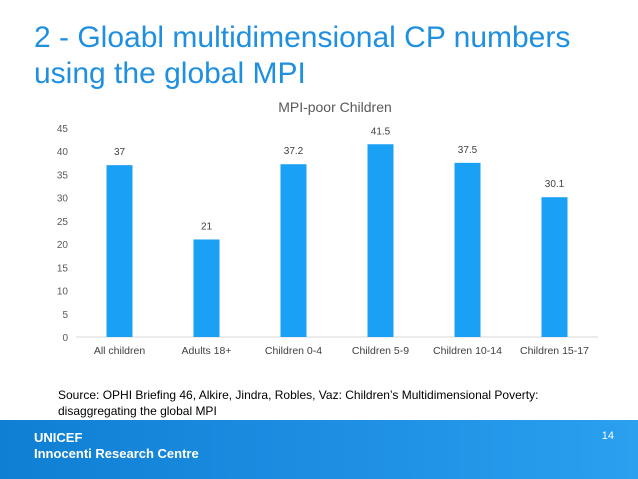 Image resolution: width=638 pixels, height=479 pixels. Describe the element at coordinates (302, 37) in the screenshot. I see `slide-title-line-1: 2 - Gloabl multidimensional CP numbers` at that location.